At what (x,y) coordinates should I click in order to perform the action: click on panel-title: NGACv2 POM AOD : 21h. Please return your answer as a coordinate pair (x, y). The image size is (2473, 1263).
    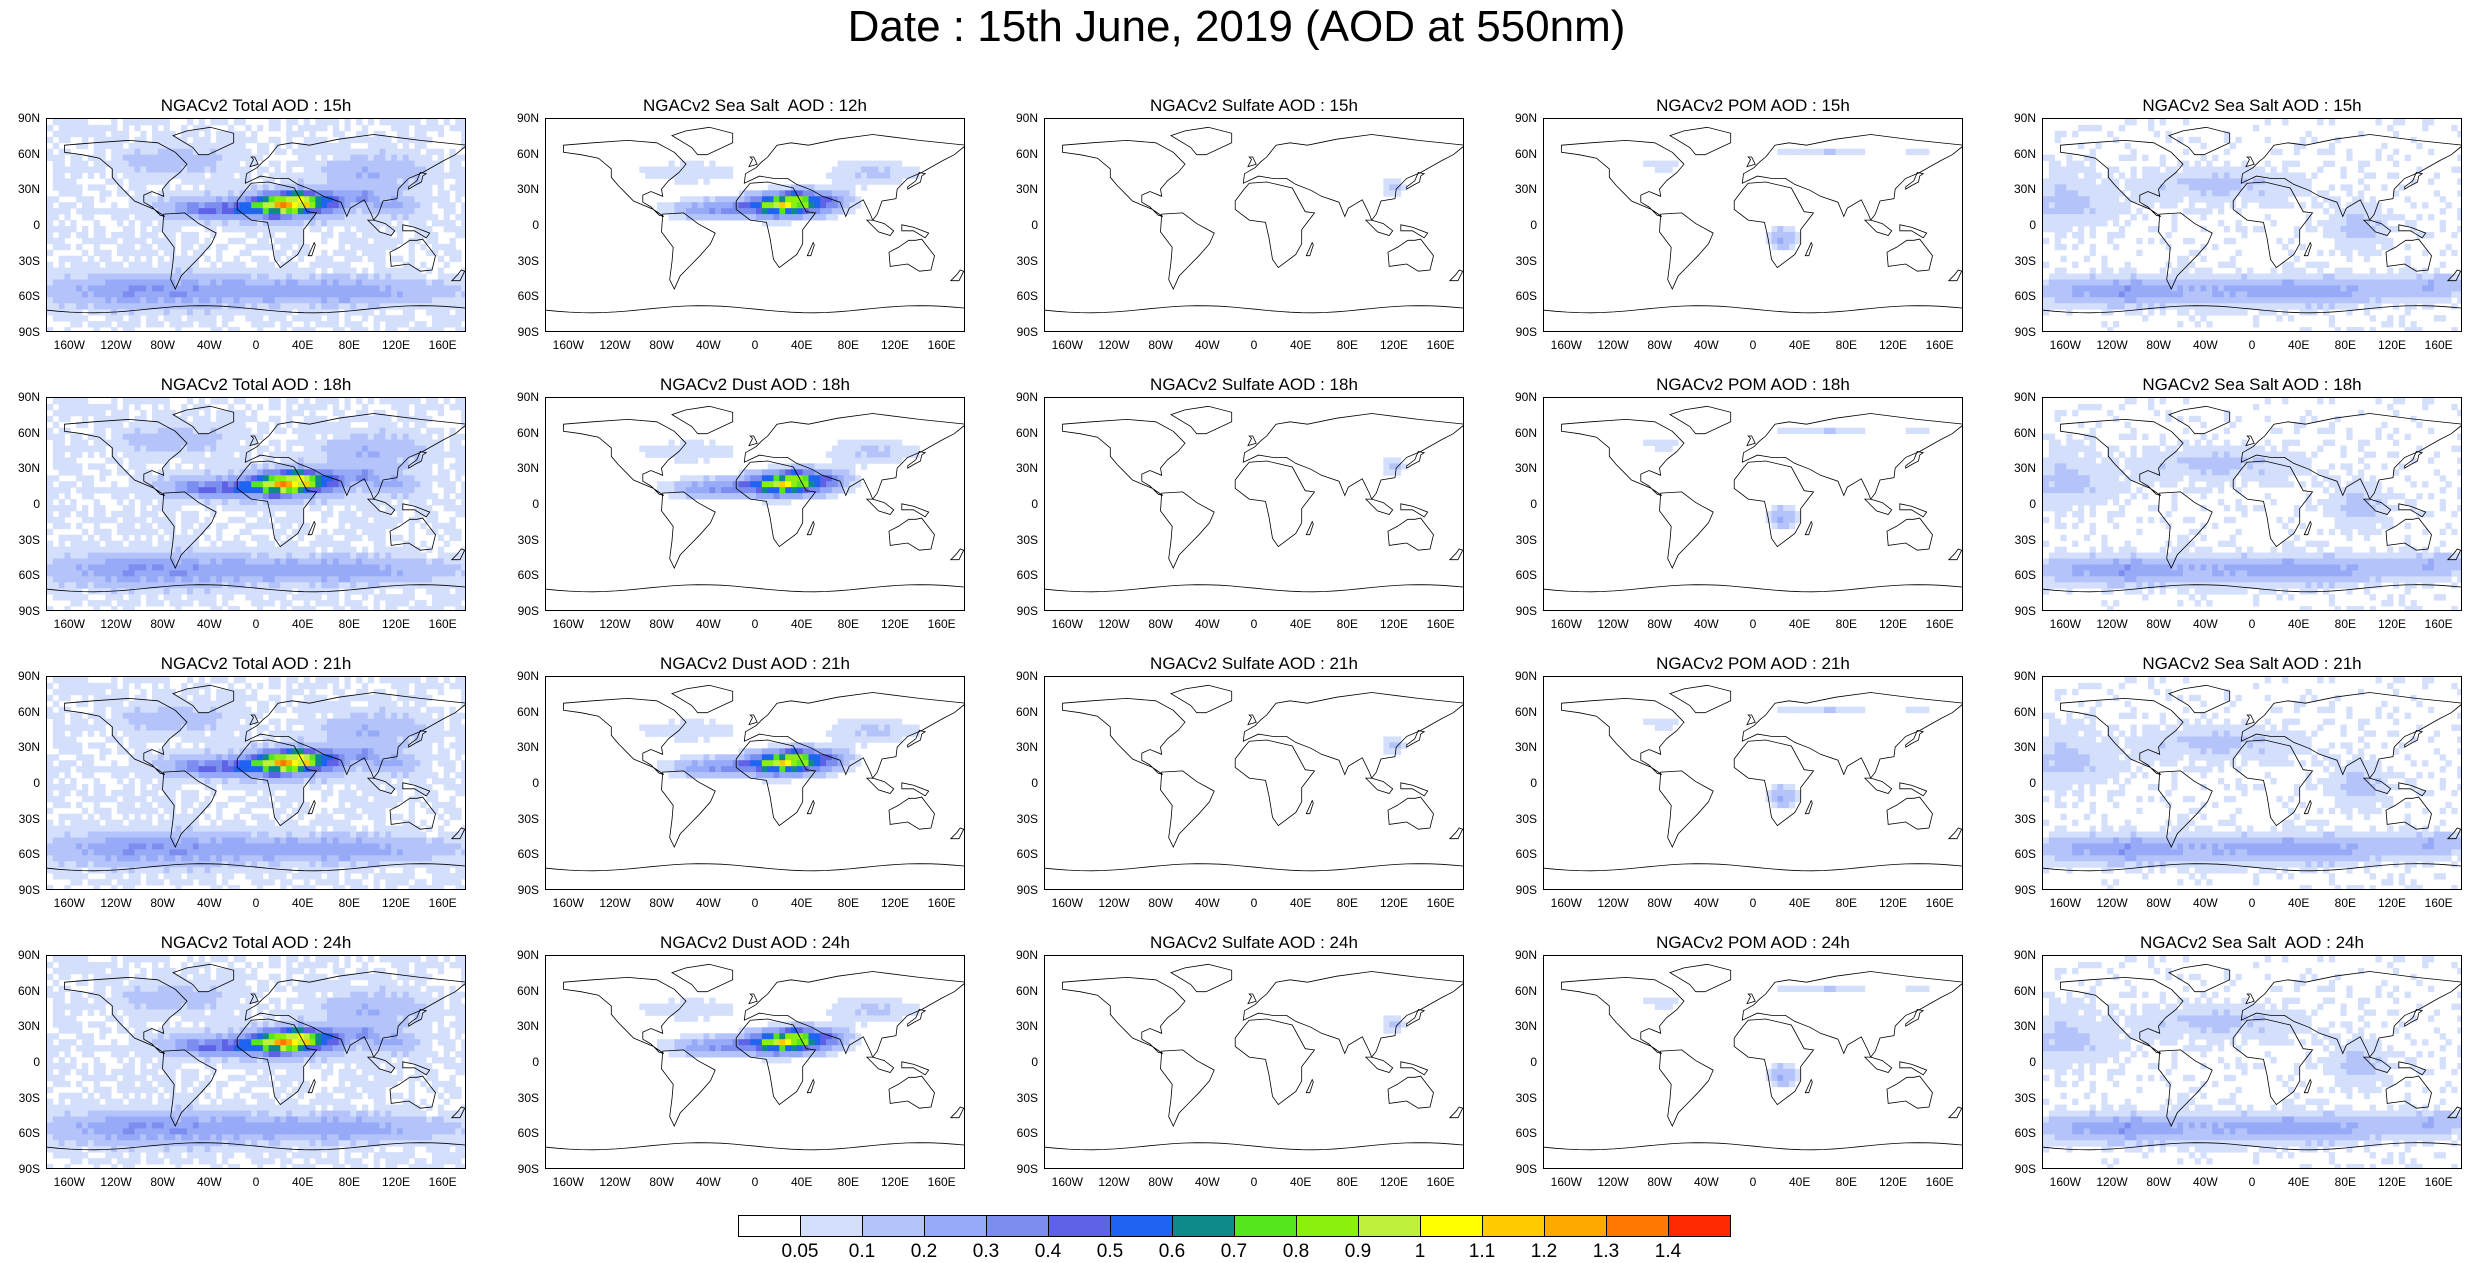
    Looking at the image, I should click on (1753, 664).